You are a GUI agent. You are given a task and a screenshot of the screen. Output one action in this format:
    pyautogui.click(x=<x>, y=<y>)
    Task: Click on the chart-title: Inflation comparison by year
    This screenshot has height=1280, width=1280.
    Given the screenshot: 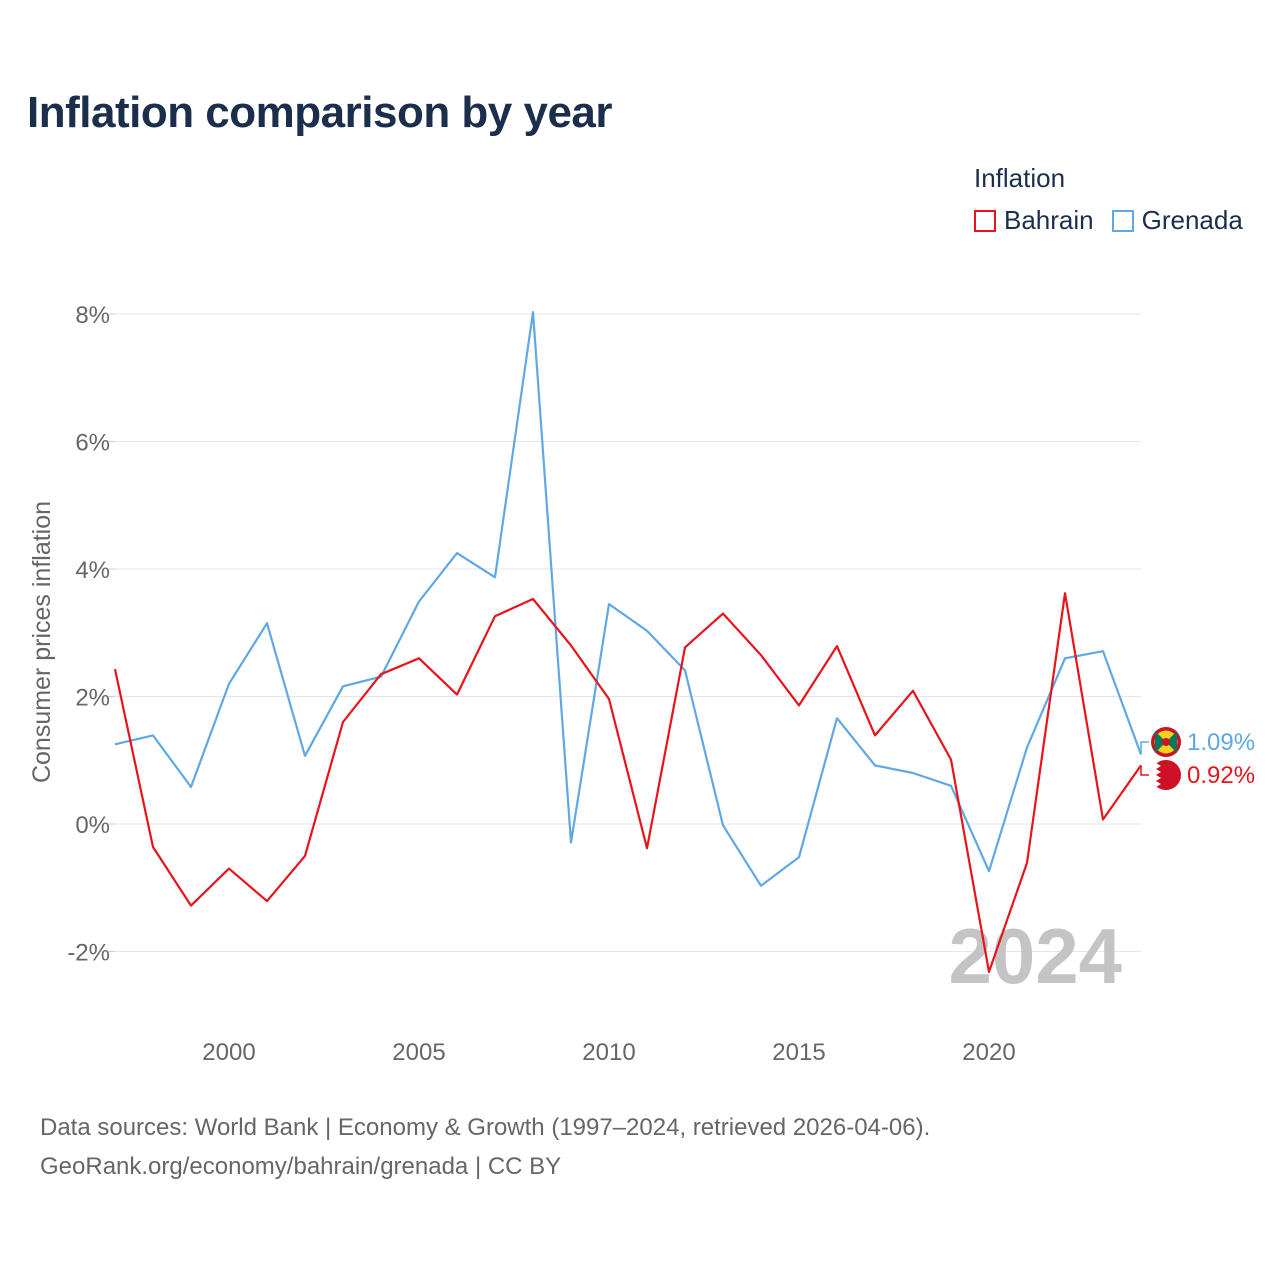 What is the action you would take?
    pyautogui.click(x=320, y=112)
    